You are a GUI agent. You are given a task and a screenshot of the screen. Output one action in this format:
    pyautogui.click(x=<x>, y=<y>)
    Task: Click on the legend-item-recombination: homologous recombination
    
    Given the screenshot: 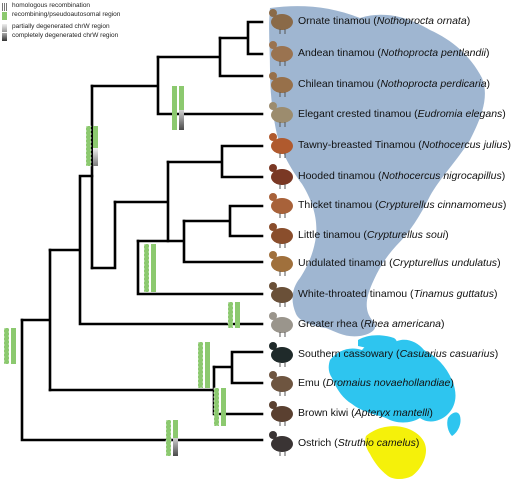 What is the action you would take?
    pyautogui.click(x=61, y=6)
    